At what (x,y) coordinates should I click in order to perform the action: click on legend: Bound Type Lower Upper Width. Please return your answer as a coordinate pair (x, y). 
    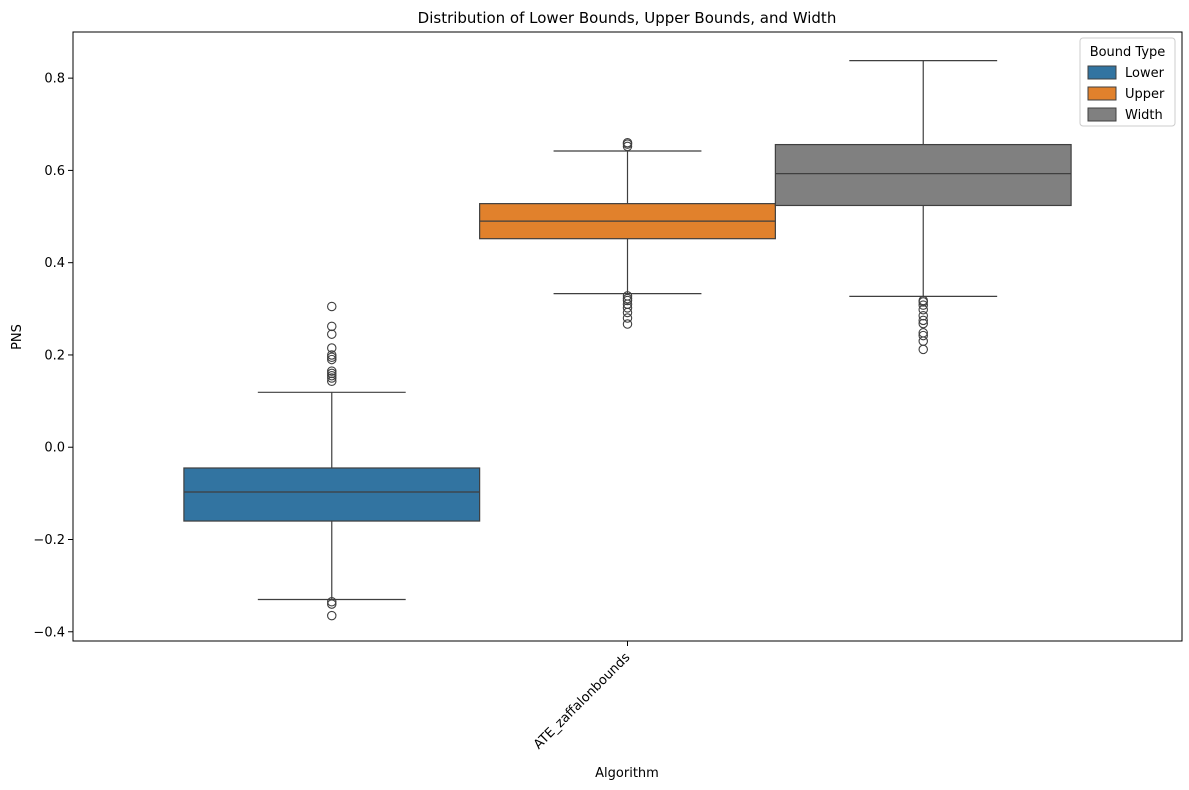
    Looking at the image, I should click on (1127, 82).